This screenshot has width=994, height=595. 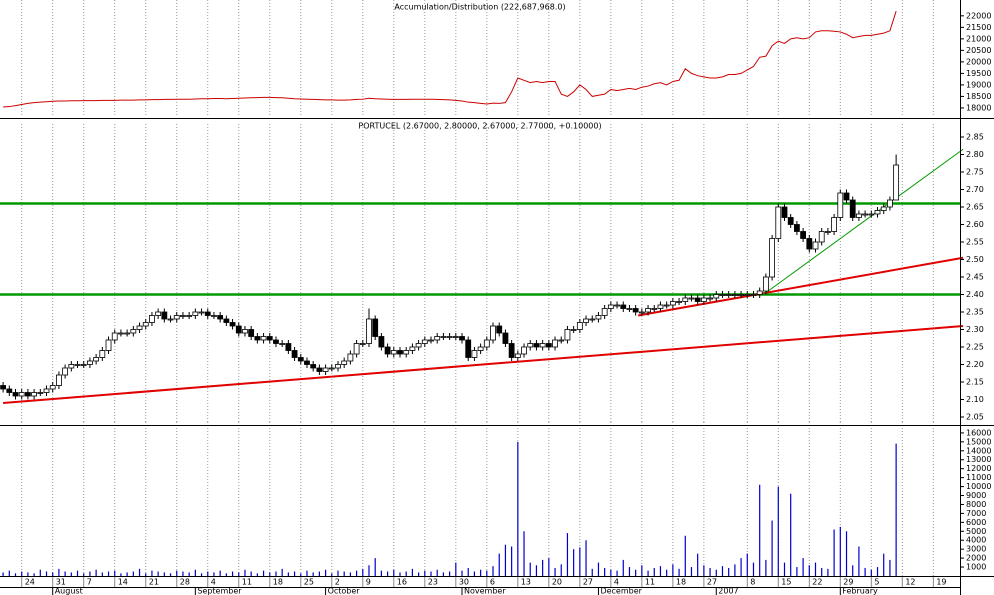 What do you see at coordinates (154, 582) in the screenshot?
I see `x-tick-label: 21` at bounding box center [154, 582].